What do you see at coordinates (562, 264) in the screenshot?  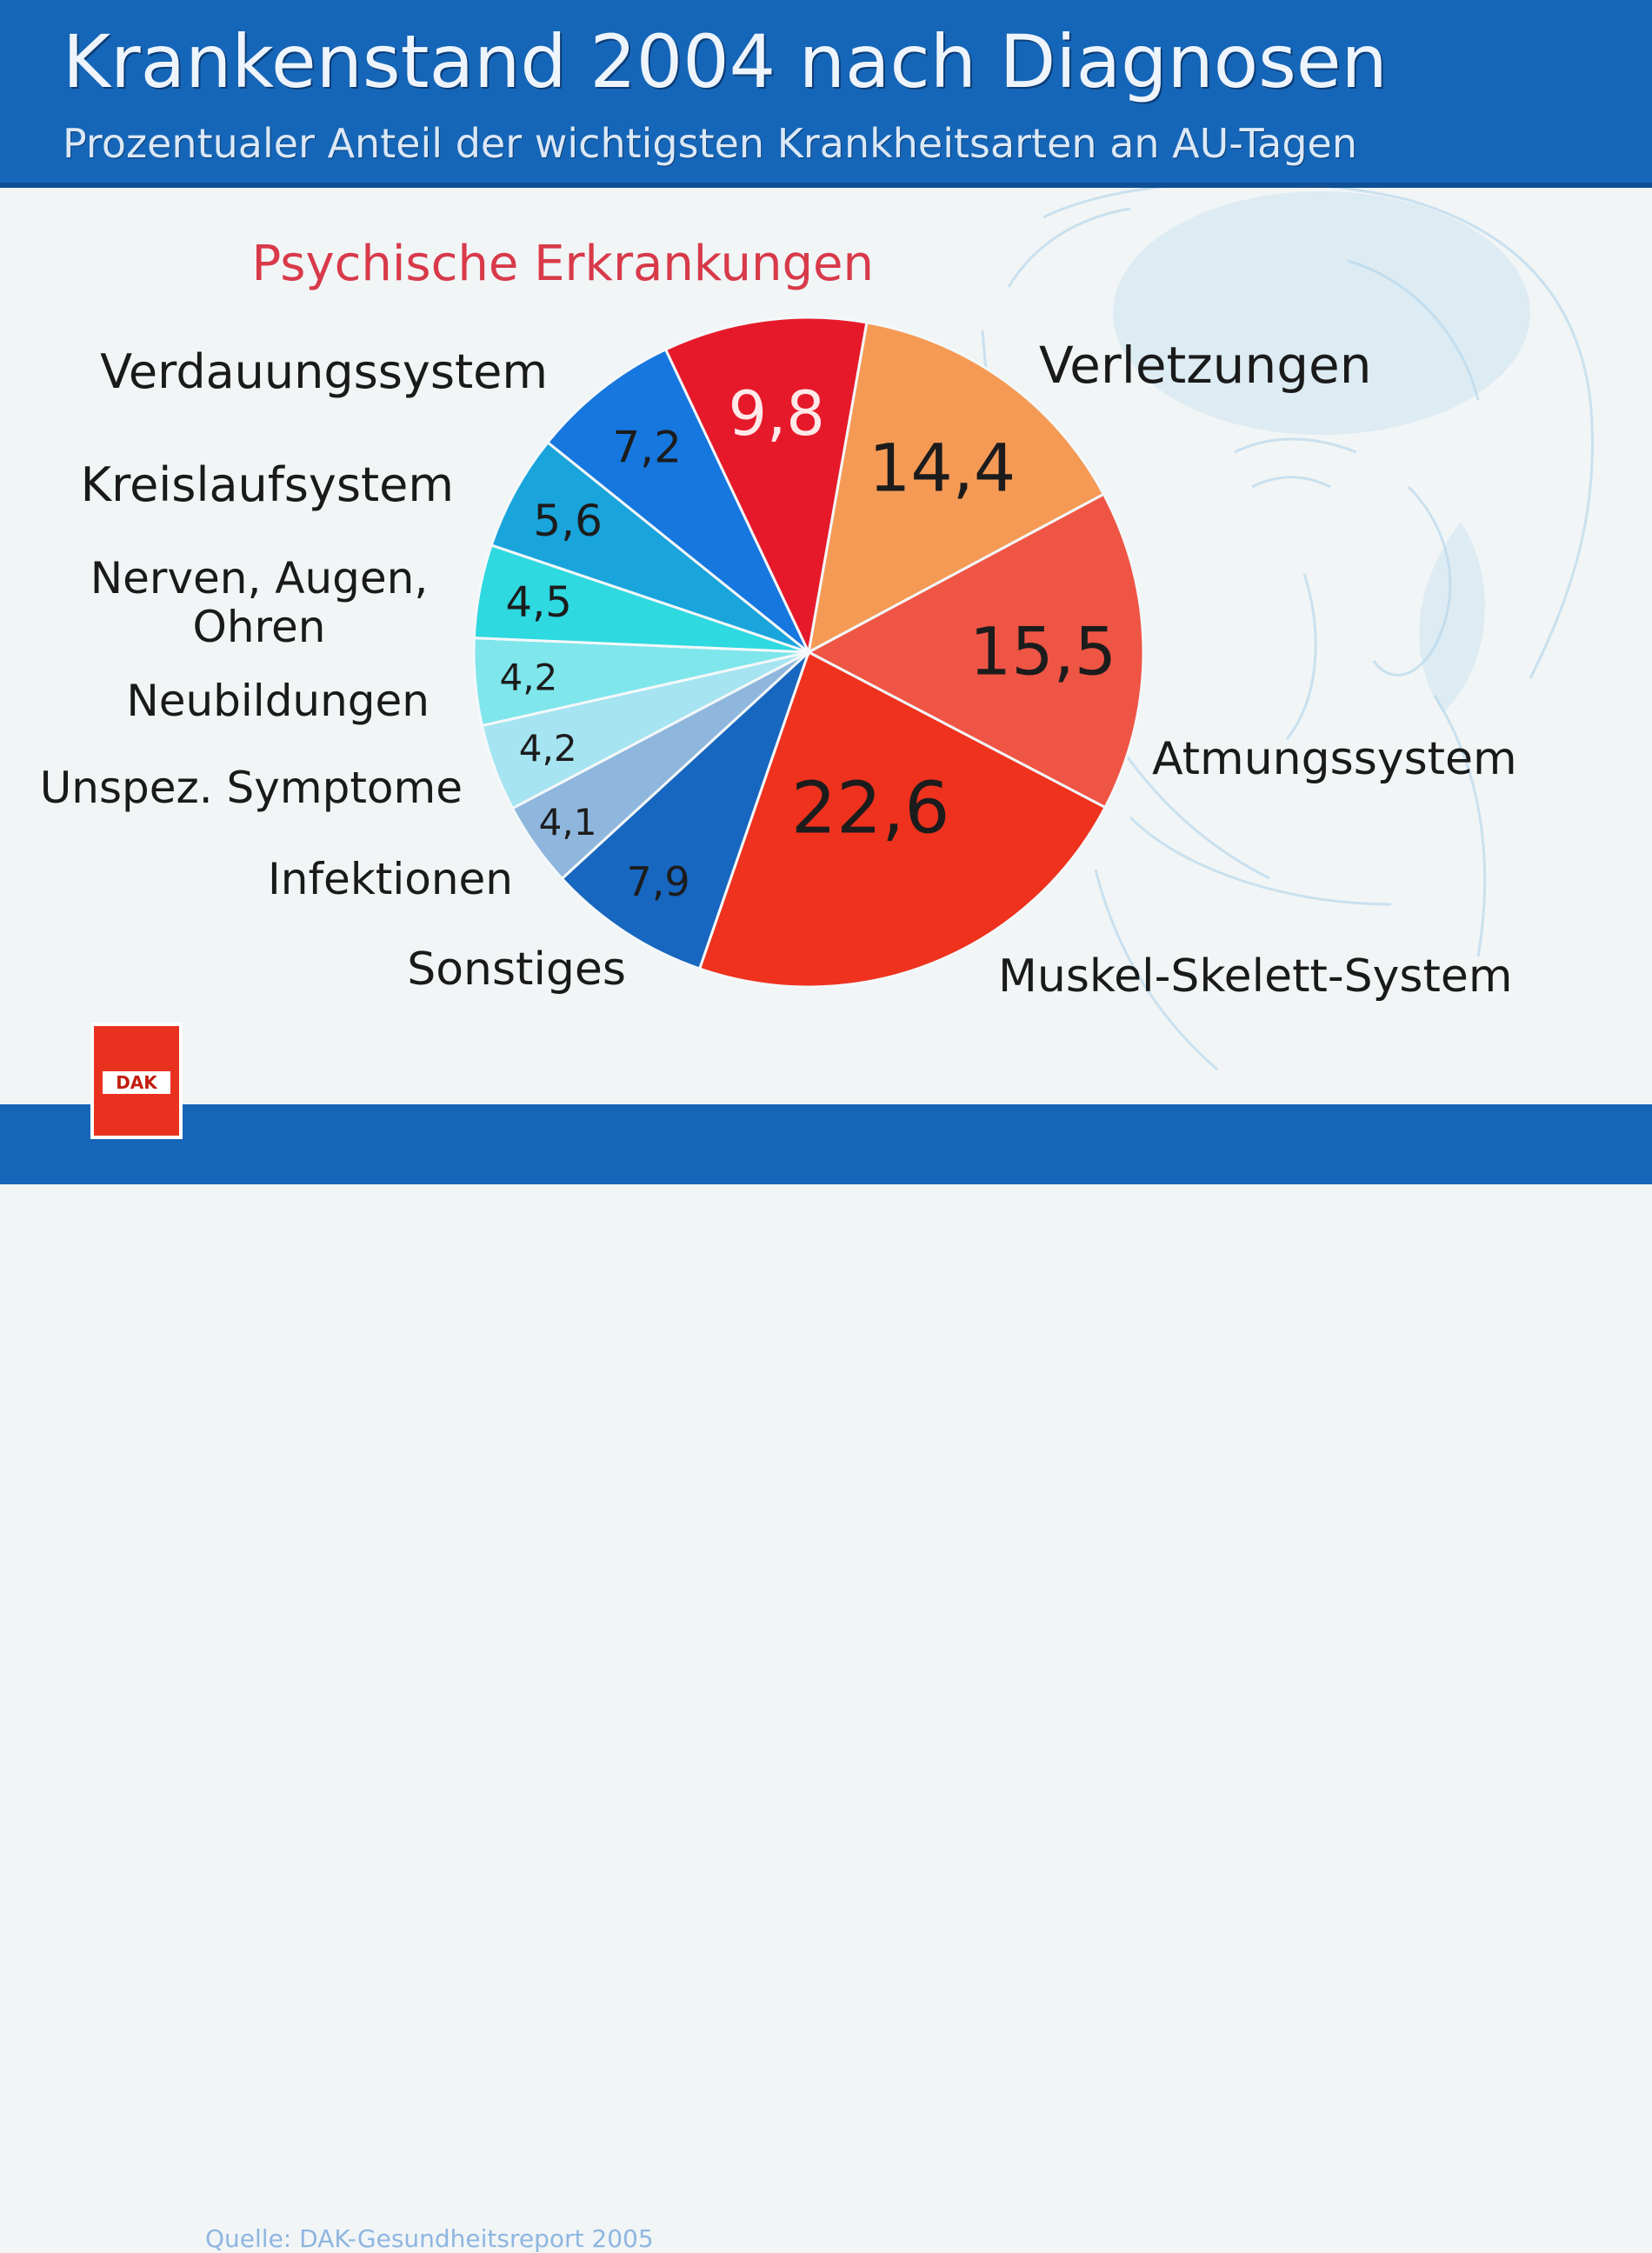 I see `category-label-psychische-erkrankungen: Psychische Erkrankungen` at bounding box center [562, 264].